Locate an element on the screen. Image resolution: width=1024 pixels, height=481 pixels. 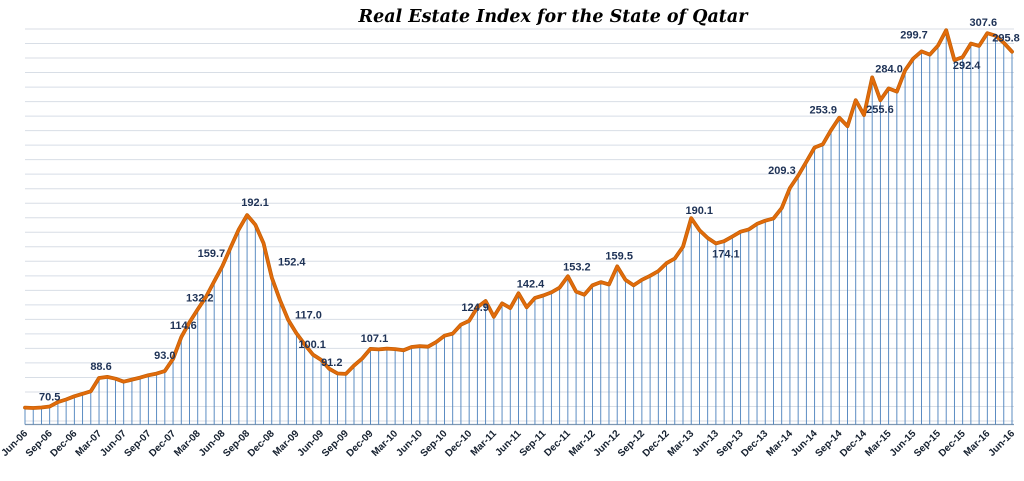
x-tick-label: Mar-09 is located at coordinates (286, 443).